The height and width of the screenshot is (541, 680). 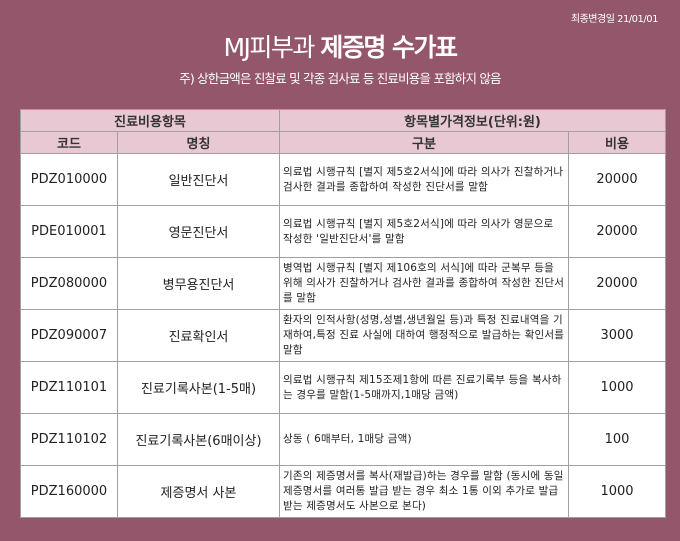 What do you see at coordinates (473, 120) in the screenshot?
I see `group-header-price-info: 항목별가격정보(단위:원)` at bounding box center [473, 120].